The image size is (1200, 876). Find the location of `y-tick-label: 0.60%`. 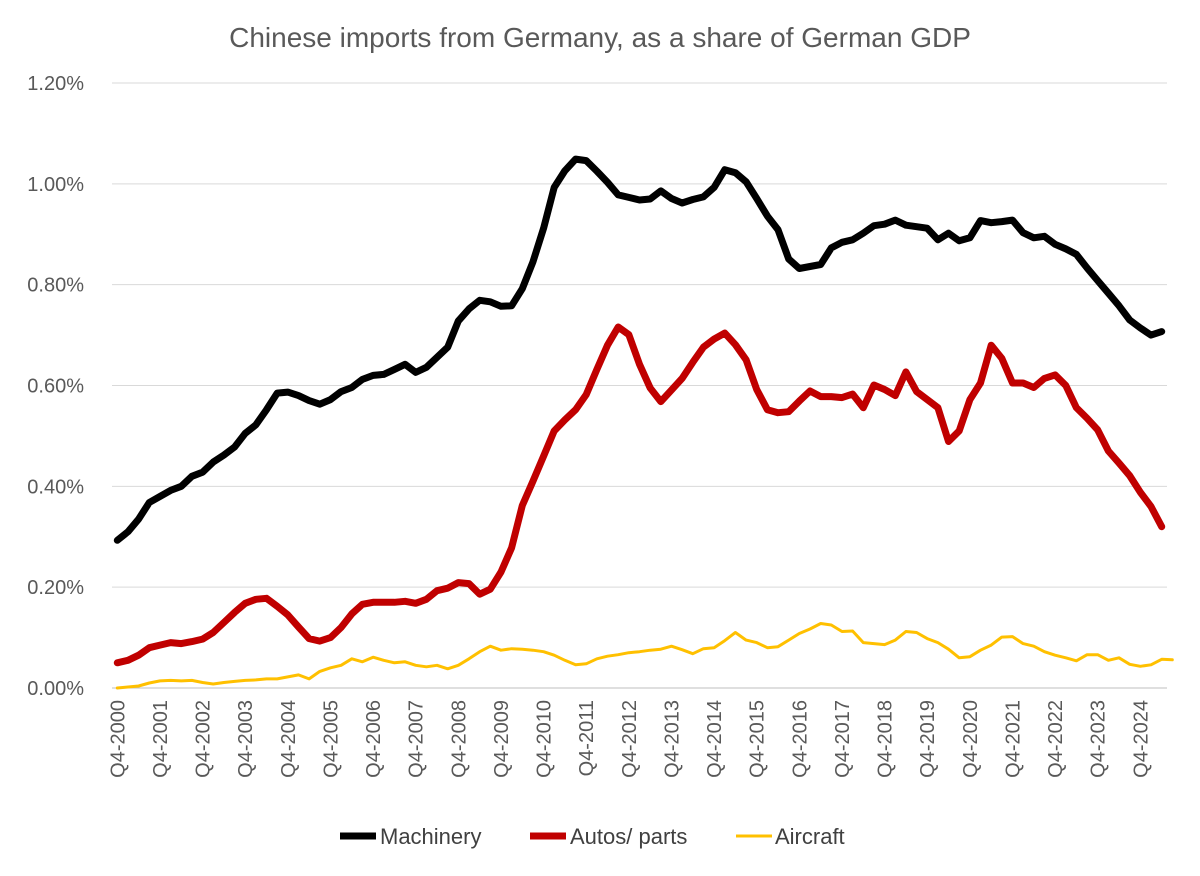

y-tick-label: 0.60% is located at coordinates (55, 387).